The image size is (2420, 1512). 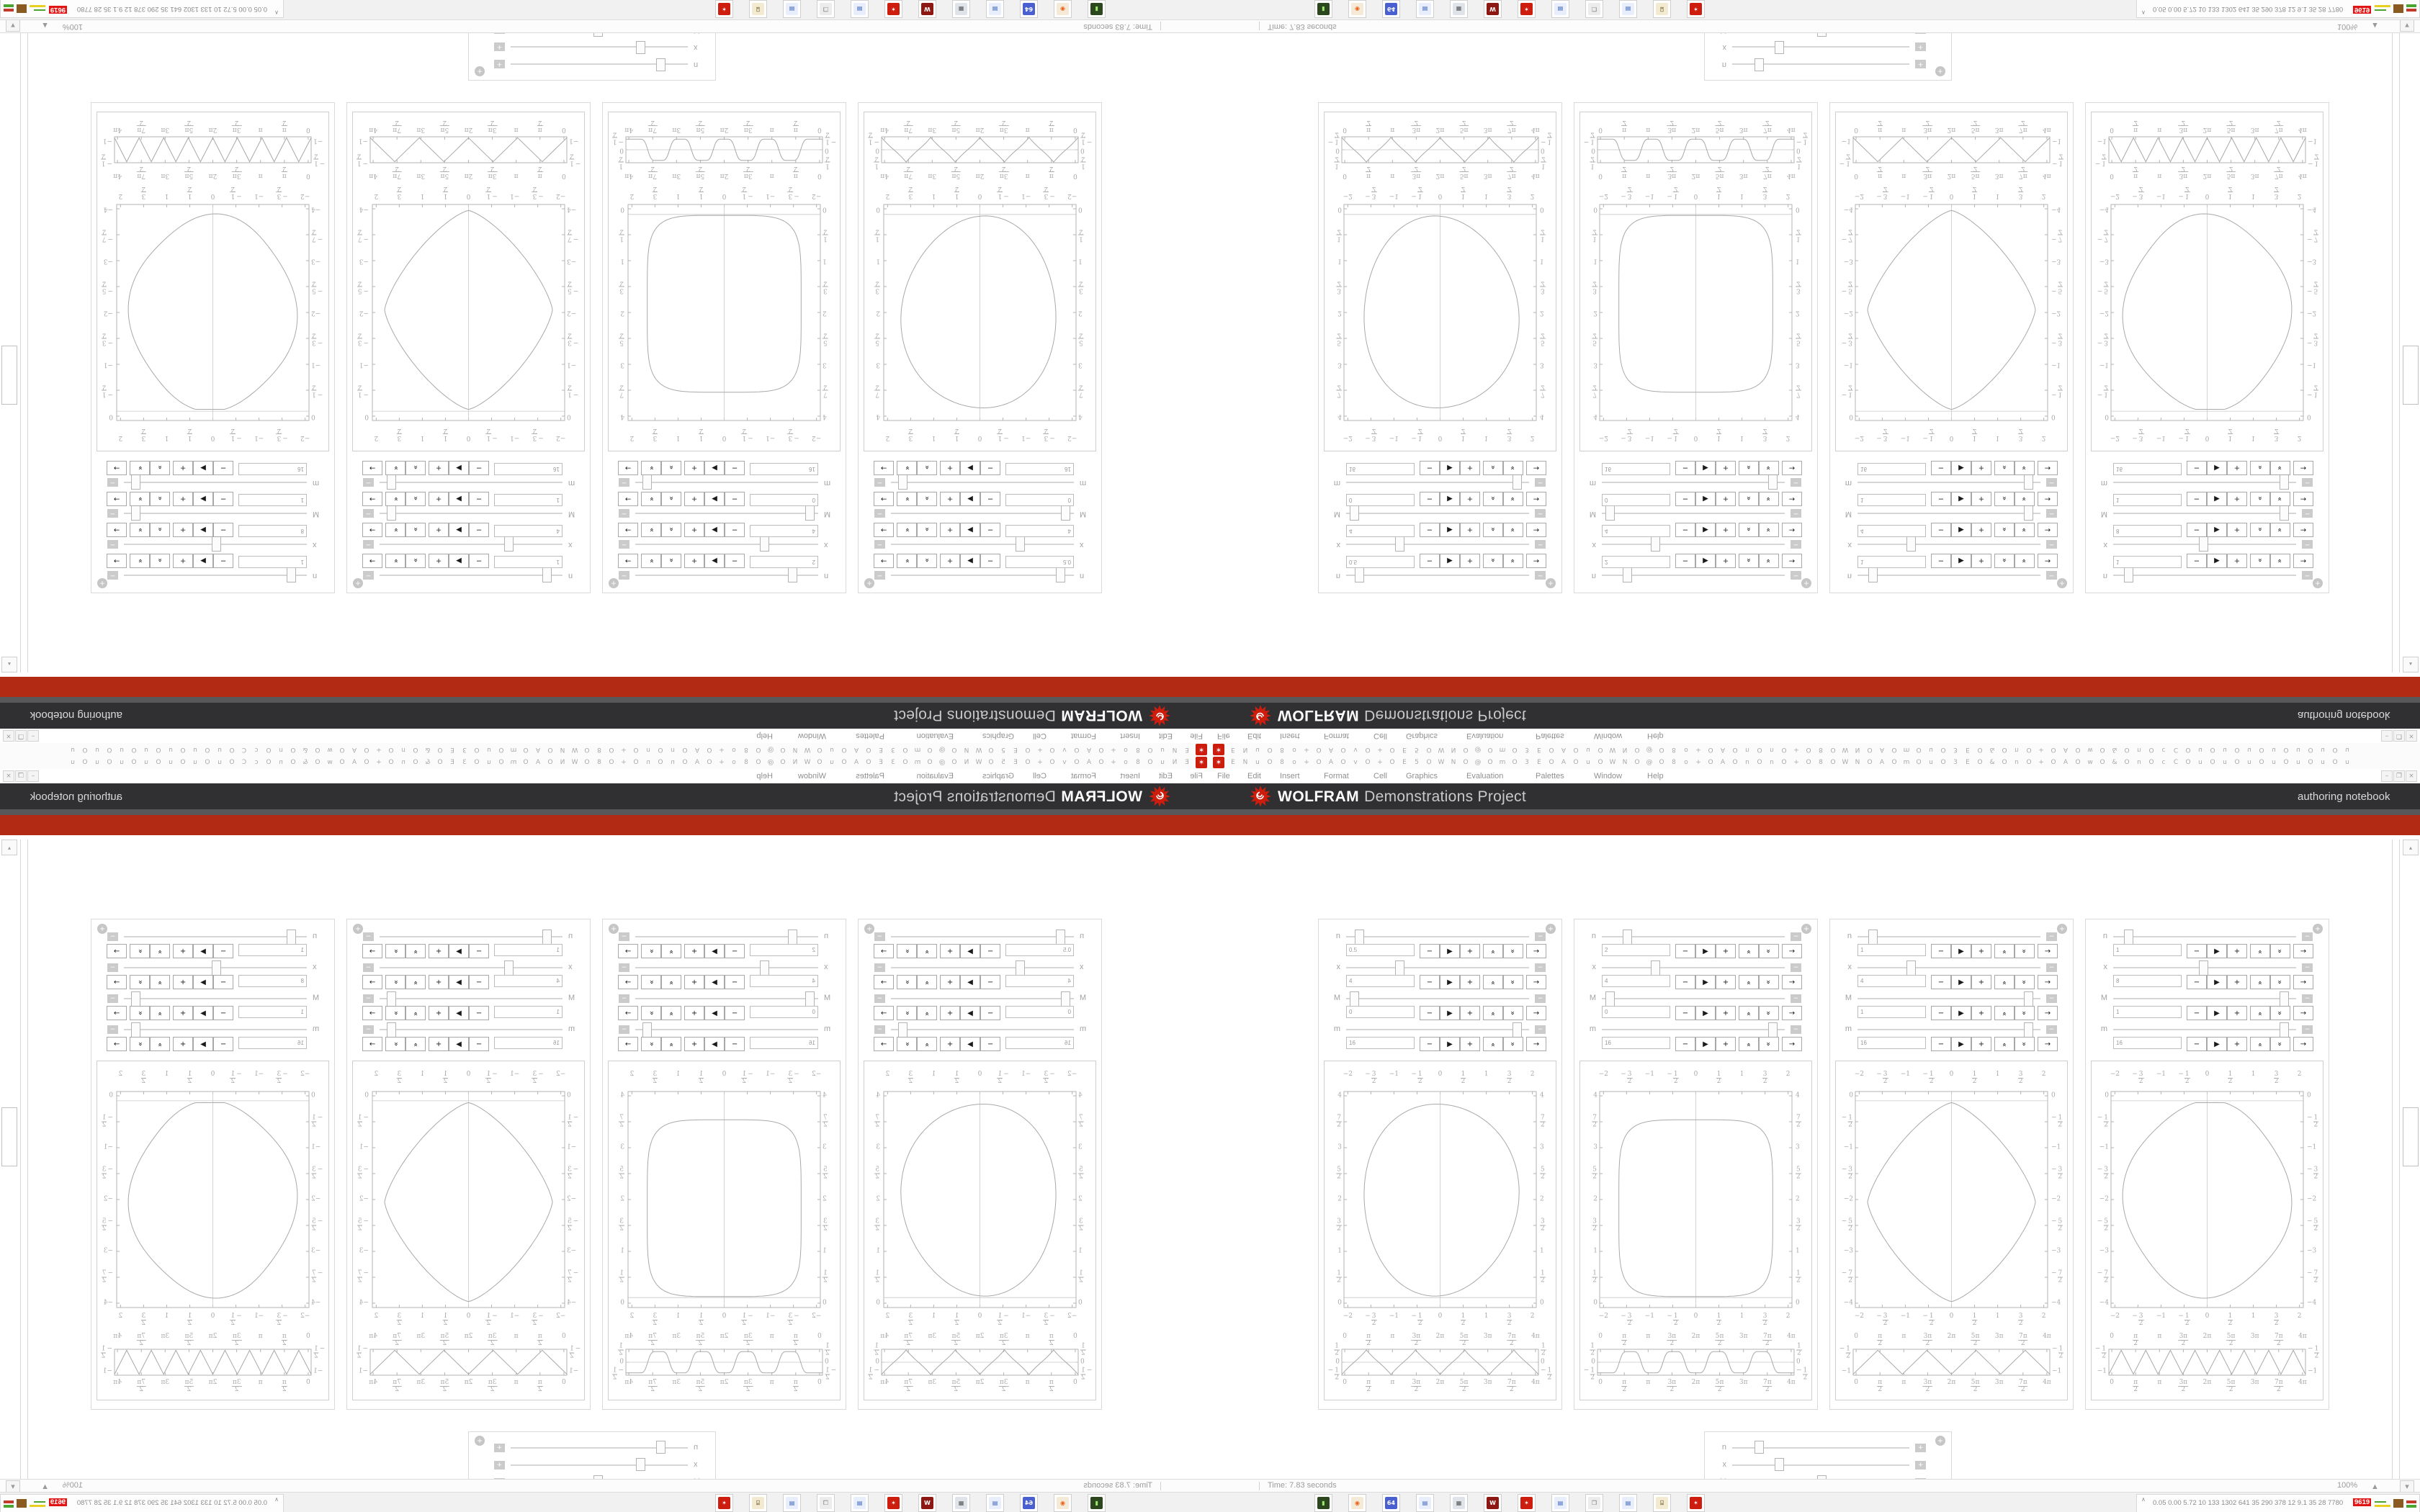 What do you see at coordinates (1422, 776) in the screenshot?
I see `menu-item-graphics: Graphics` at bounding box center [1422, 776].